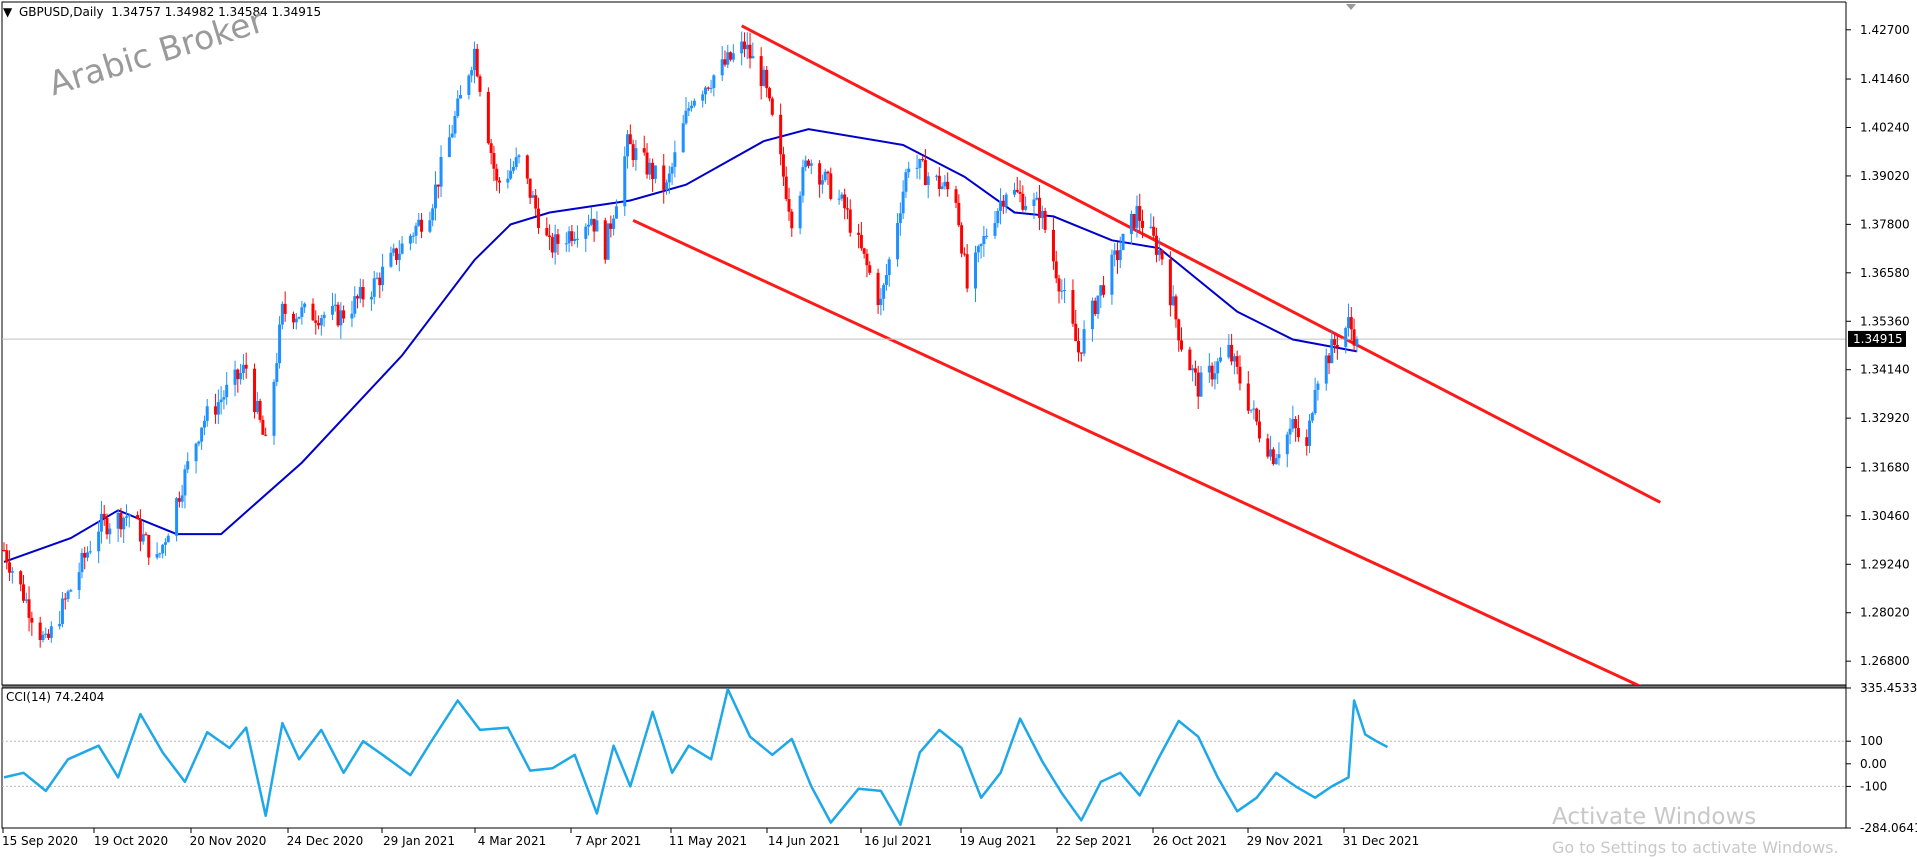 The height and width of the screenshot is (857, 1917). What do you see at coordinates (8, 12) in the screenshot?
I see `chart-menu-arrow-icon: ▼` at bounding box center [8, 12].